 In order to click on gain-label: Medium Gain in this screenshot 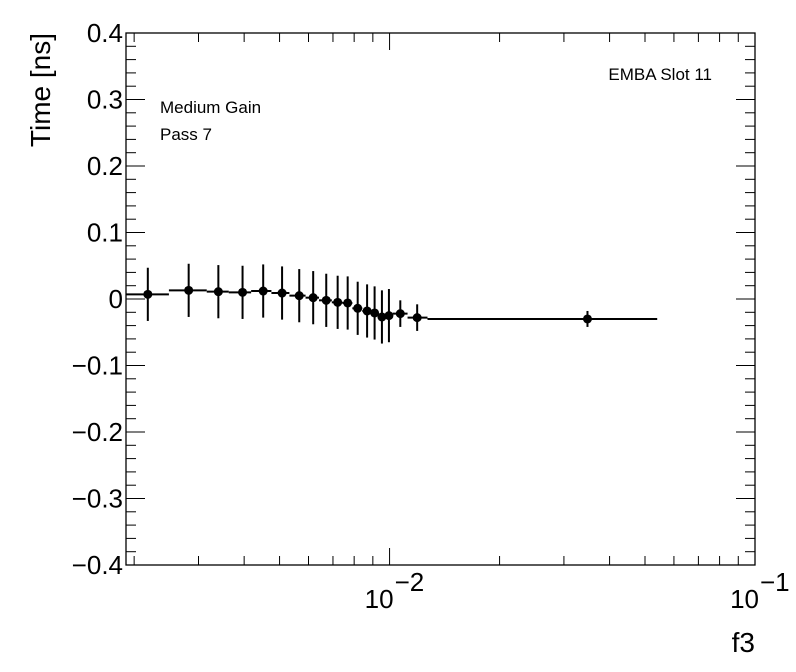, I will do `click(210, 107)`.